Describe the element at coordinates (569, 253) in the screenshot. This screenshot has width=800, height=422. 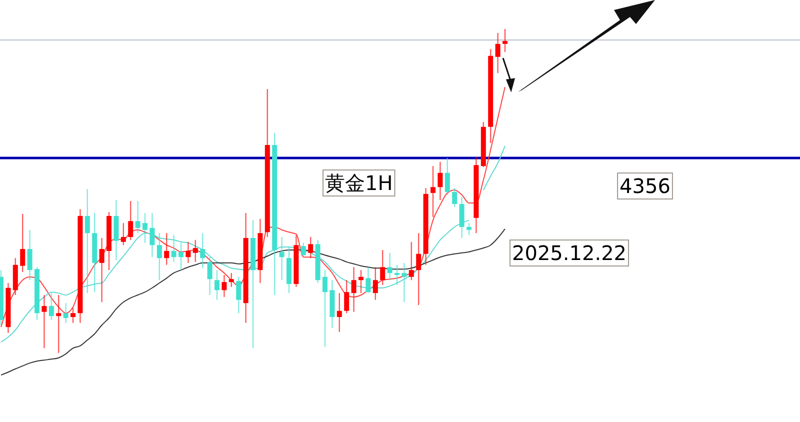
I see `text: 2025.12.22` at that location.